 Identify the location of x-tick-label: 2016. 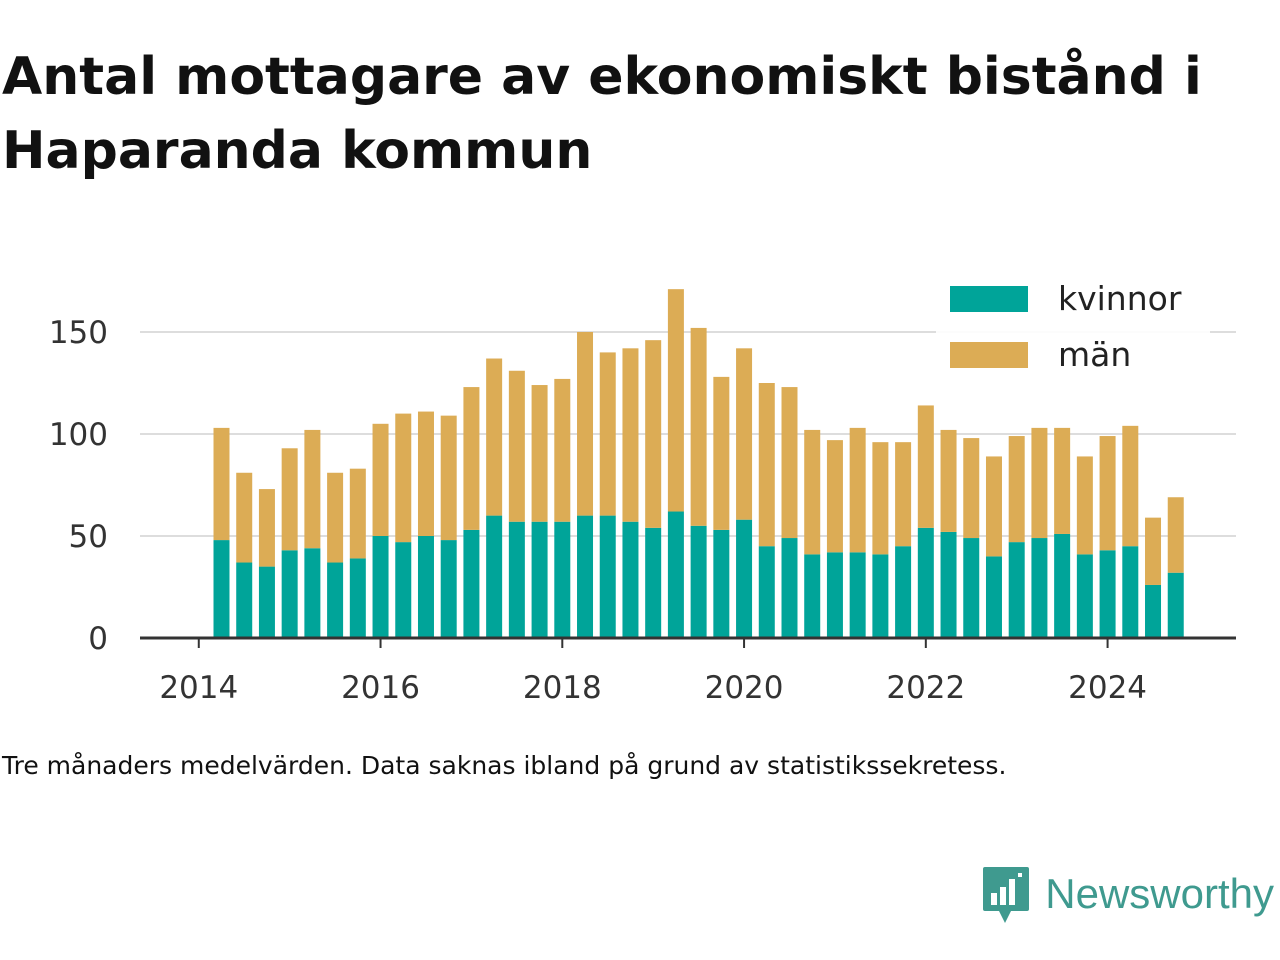
(380, 688).